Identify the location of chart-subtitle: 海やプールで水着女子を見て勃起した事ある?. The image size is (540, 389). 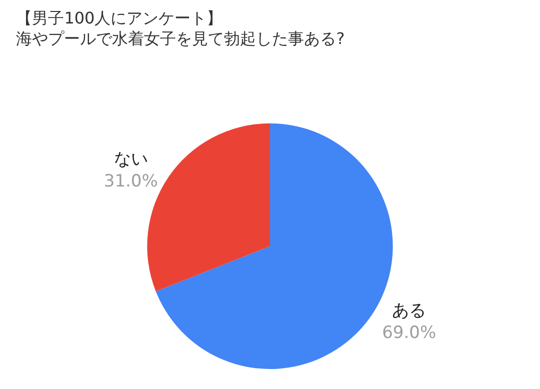
(180, 38).